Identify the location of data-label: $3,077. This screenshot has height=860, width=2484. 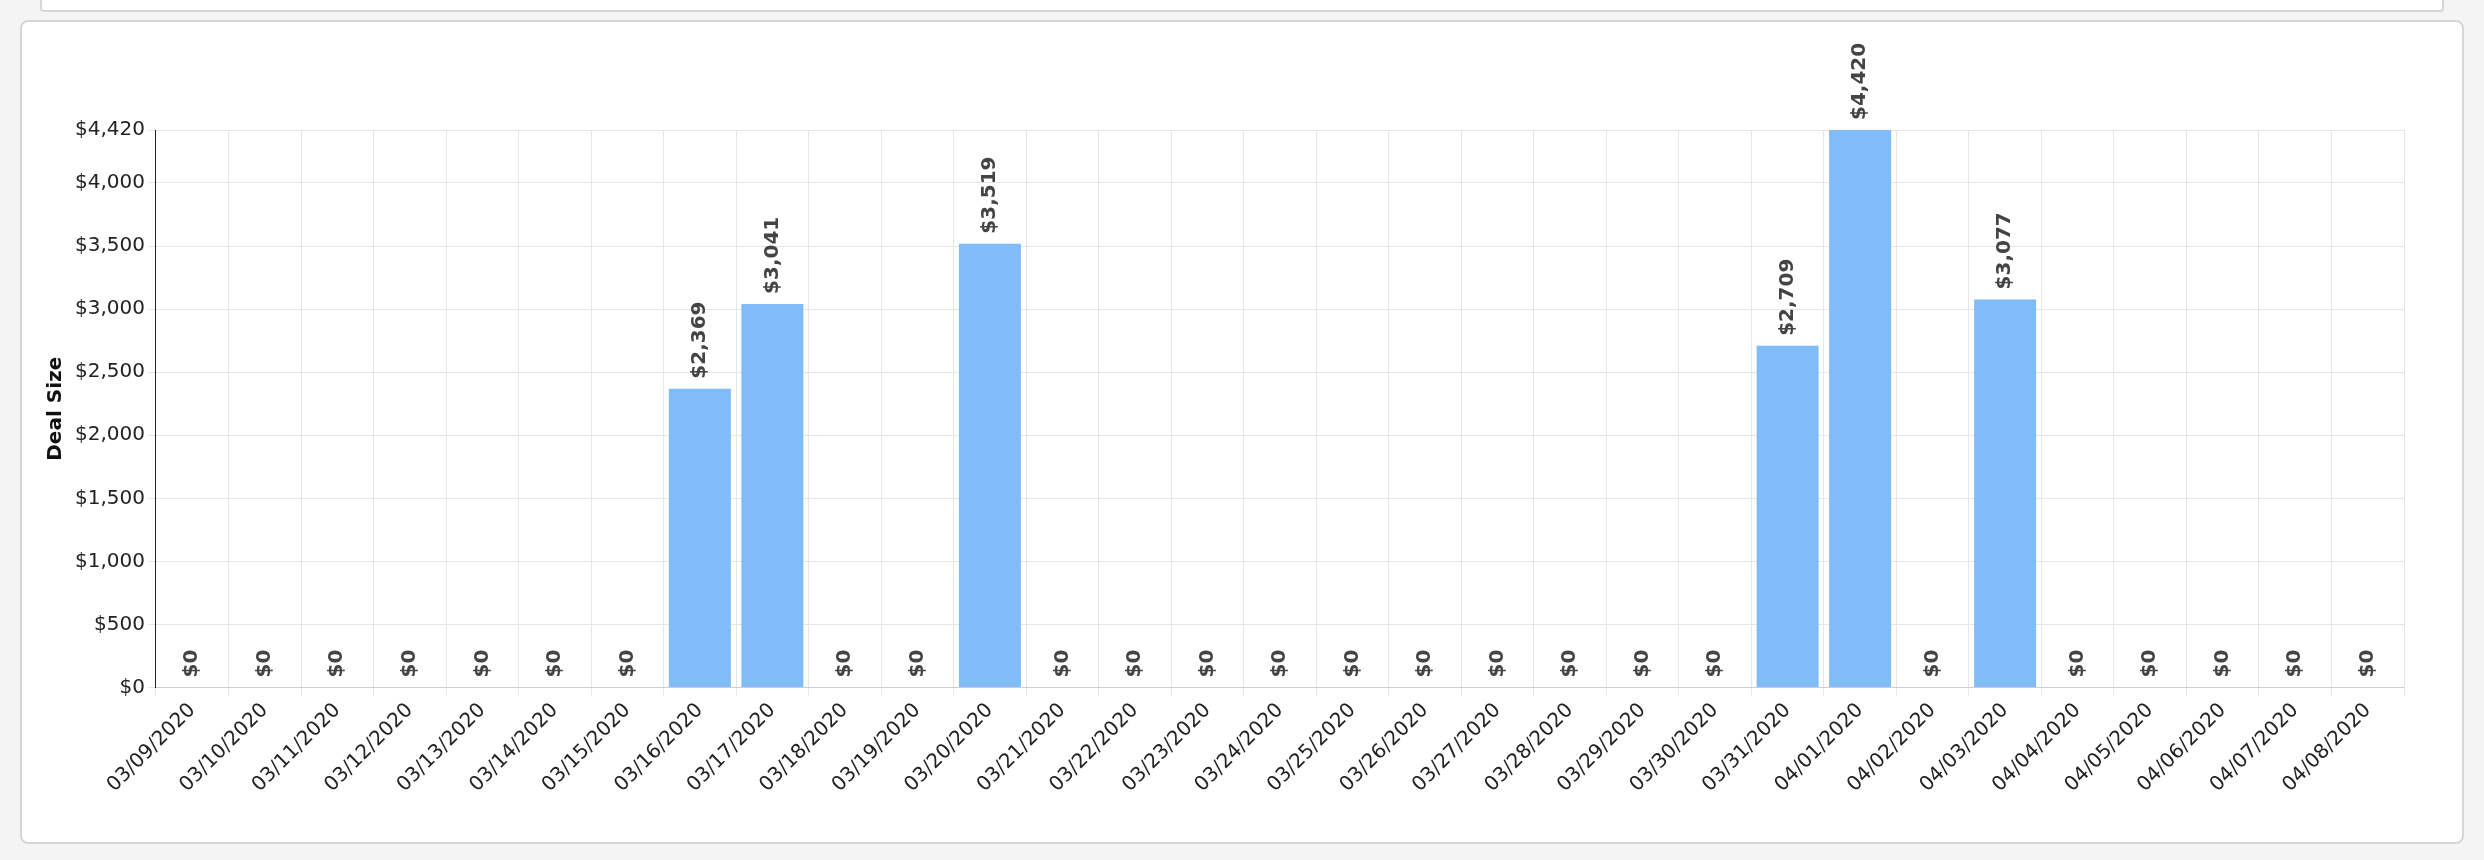
(2003, 251).